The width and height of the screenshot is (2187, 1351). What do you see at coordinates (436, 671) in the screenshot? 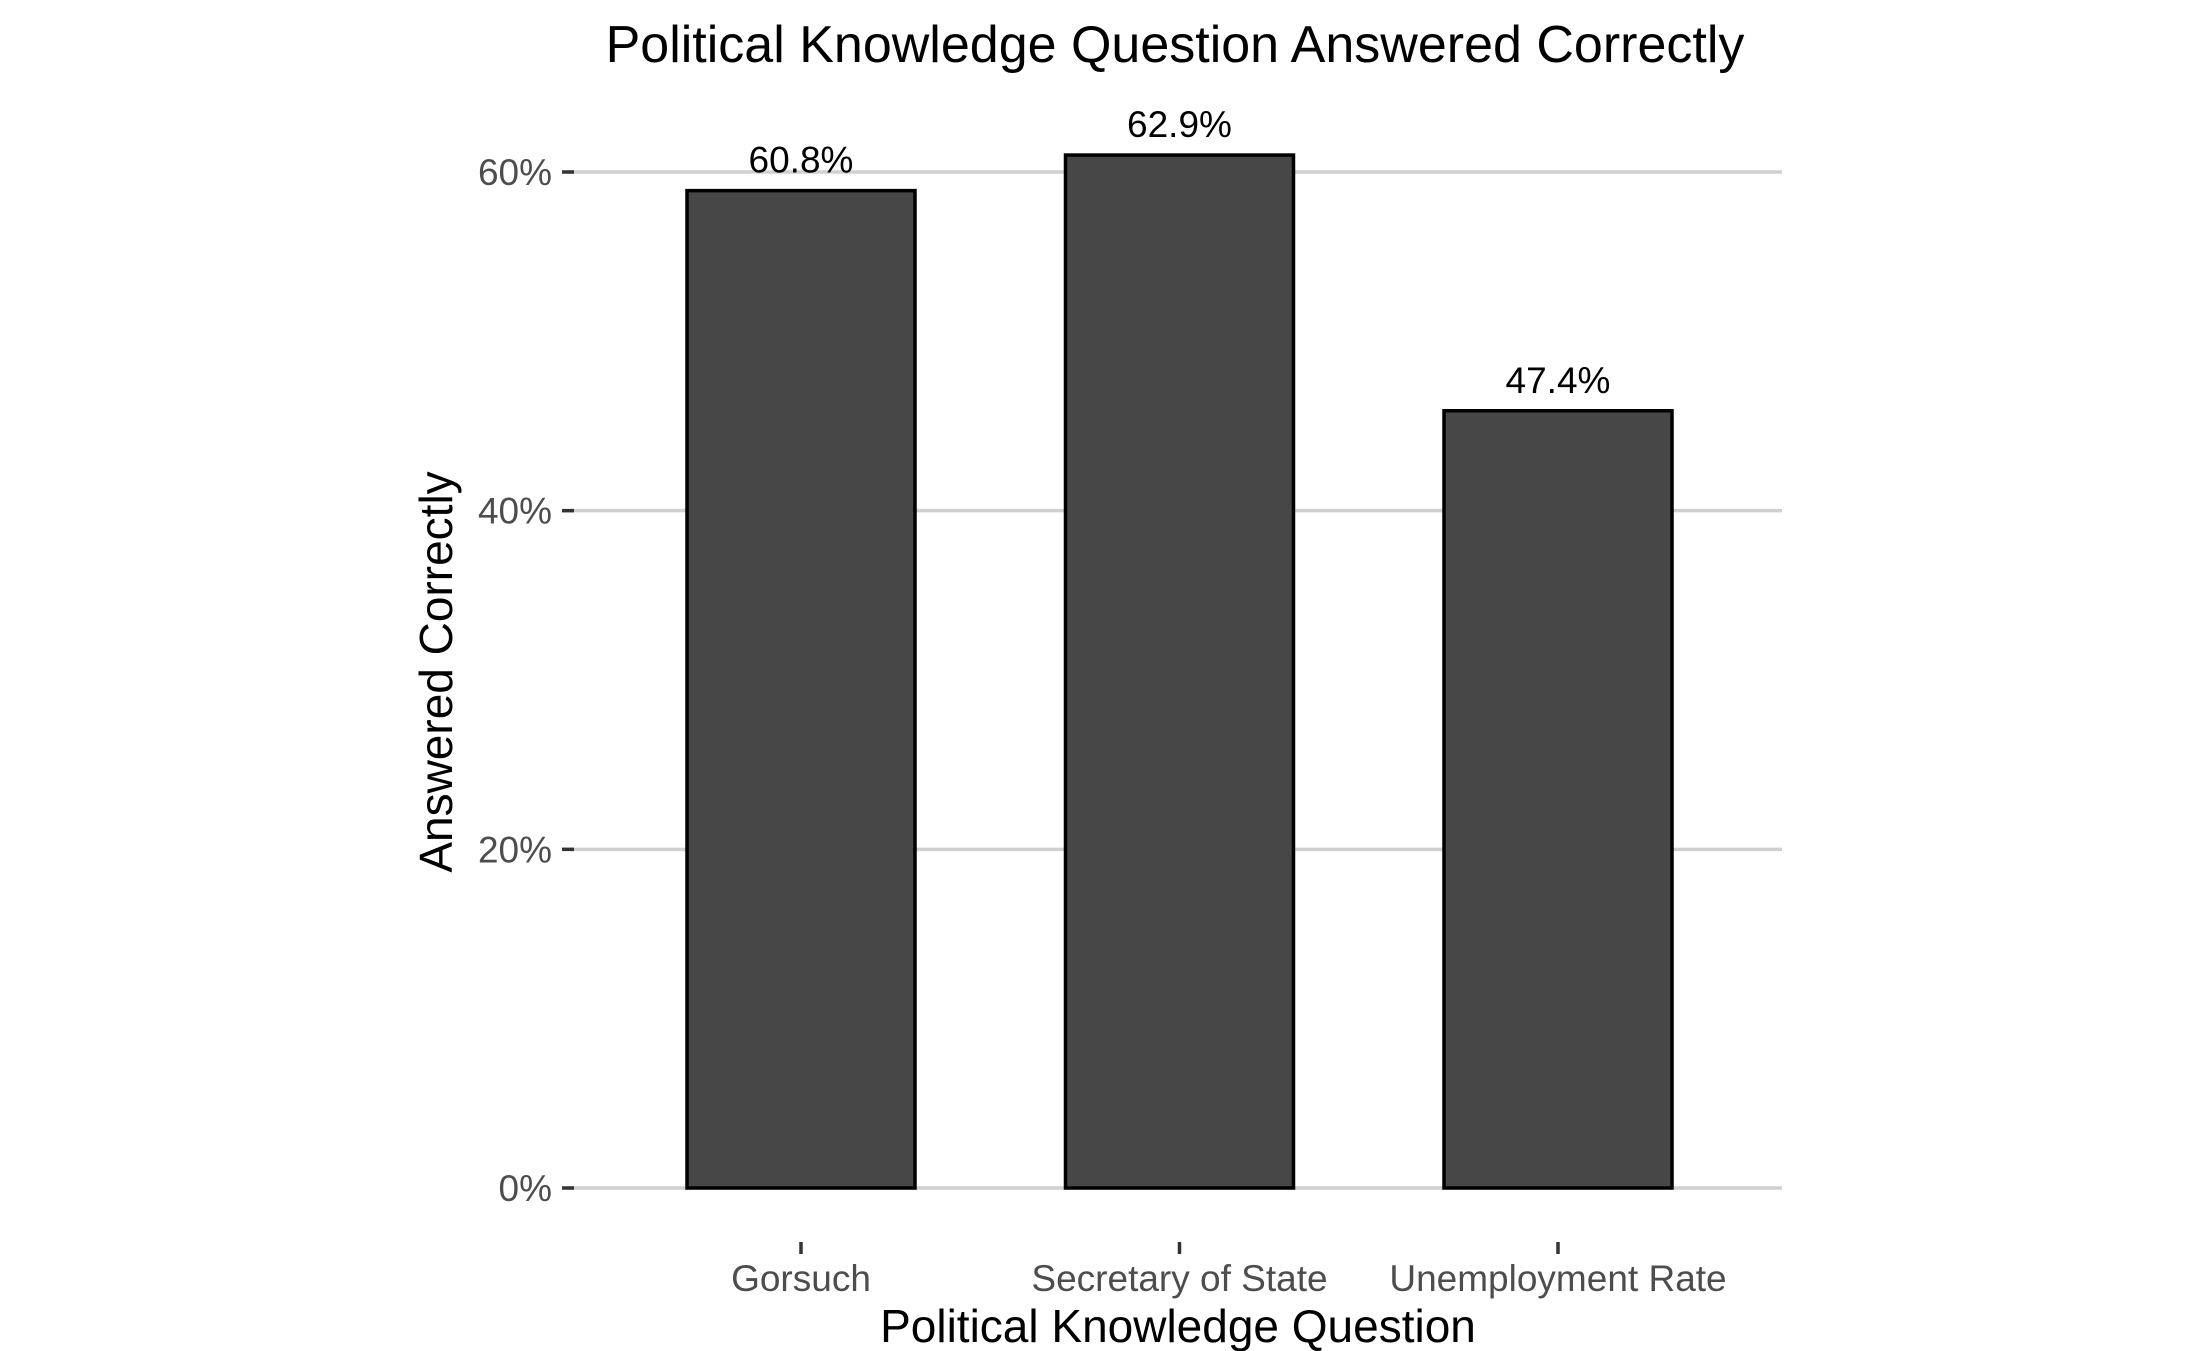
I see `y-axis-title: Answered Correctly` at bounding box center [436, 671].